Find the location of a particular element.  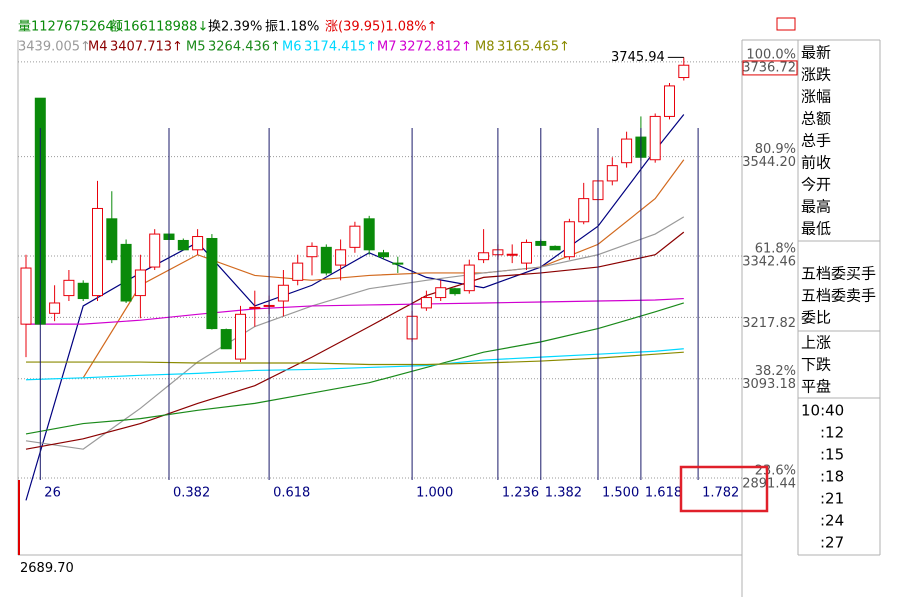

max-label: 3745.94 is located at coordinates (638, 57).